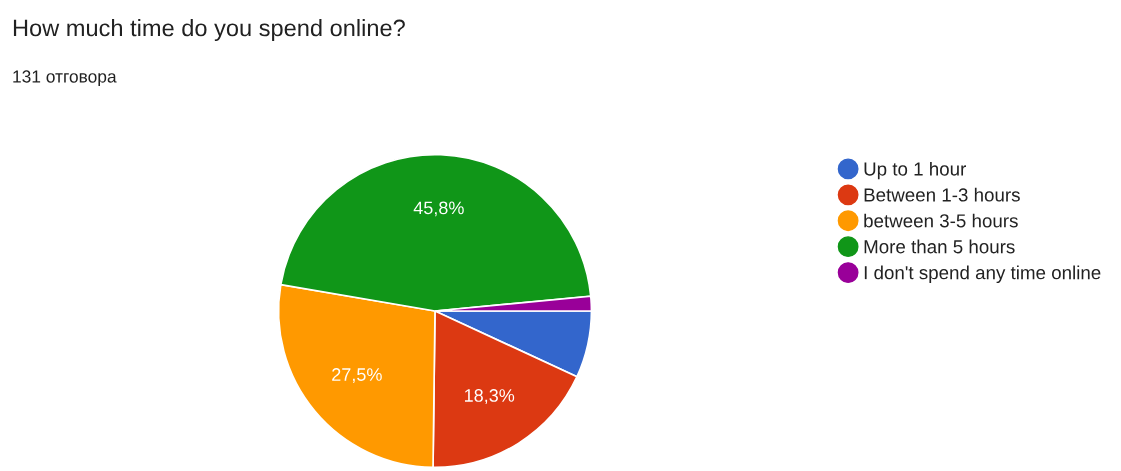 Image resolution: width=1121 pixels, height=471 pixels. I want to click on legend-label: Between 1-3 hours, so click(942, 194).